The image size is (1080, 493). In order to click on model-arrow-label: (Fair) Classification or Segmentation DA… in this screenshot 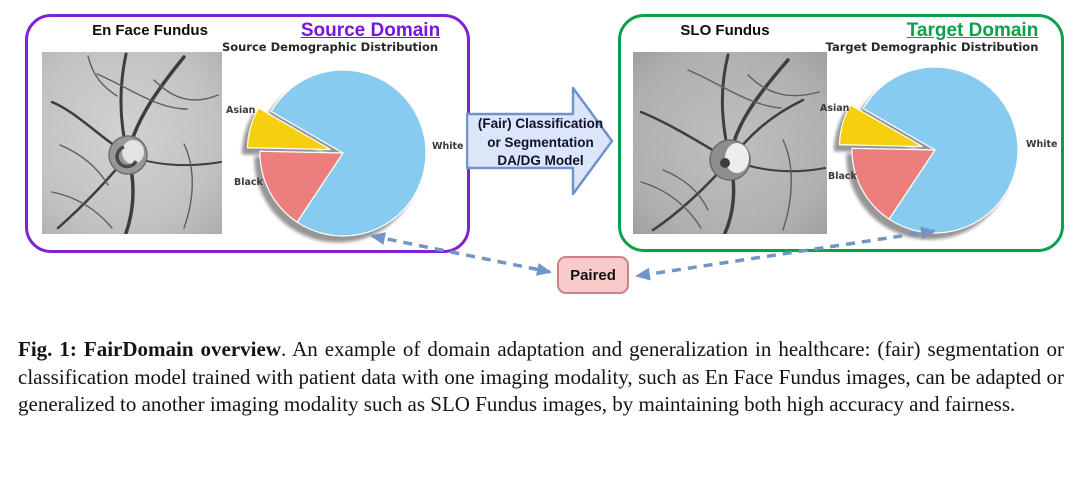, I will do `click(540, 143)`.